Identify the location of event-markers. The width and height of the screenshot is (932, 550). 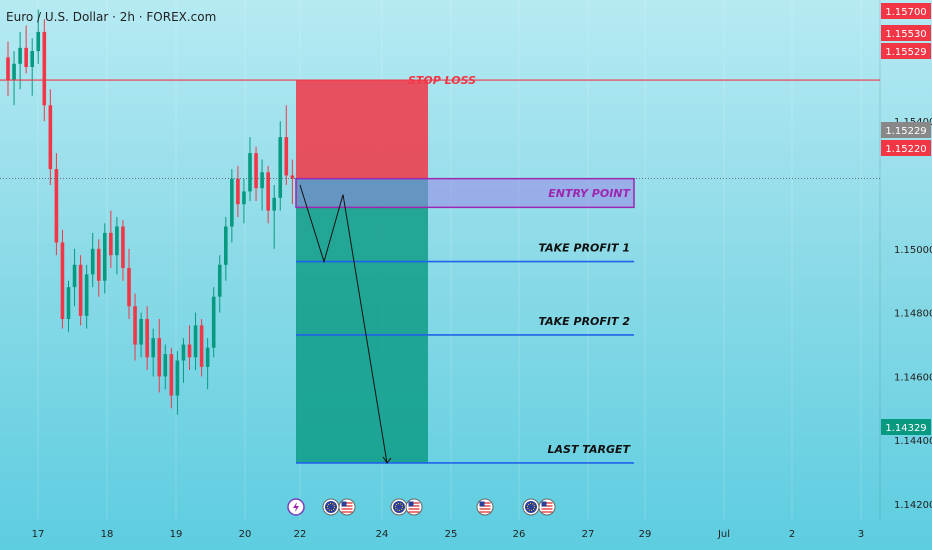
(421, 507).